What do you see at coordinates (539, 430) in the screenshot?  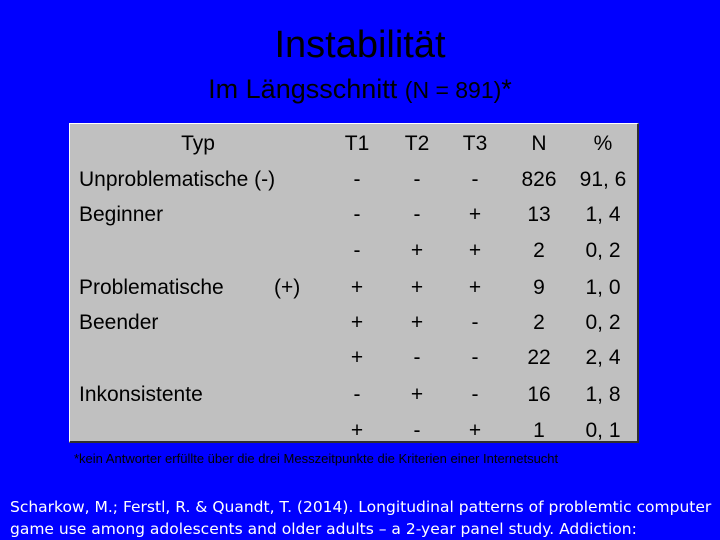 I see `cell-n: 1` at bounding box center [539, 430].